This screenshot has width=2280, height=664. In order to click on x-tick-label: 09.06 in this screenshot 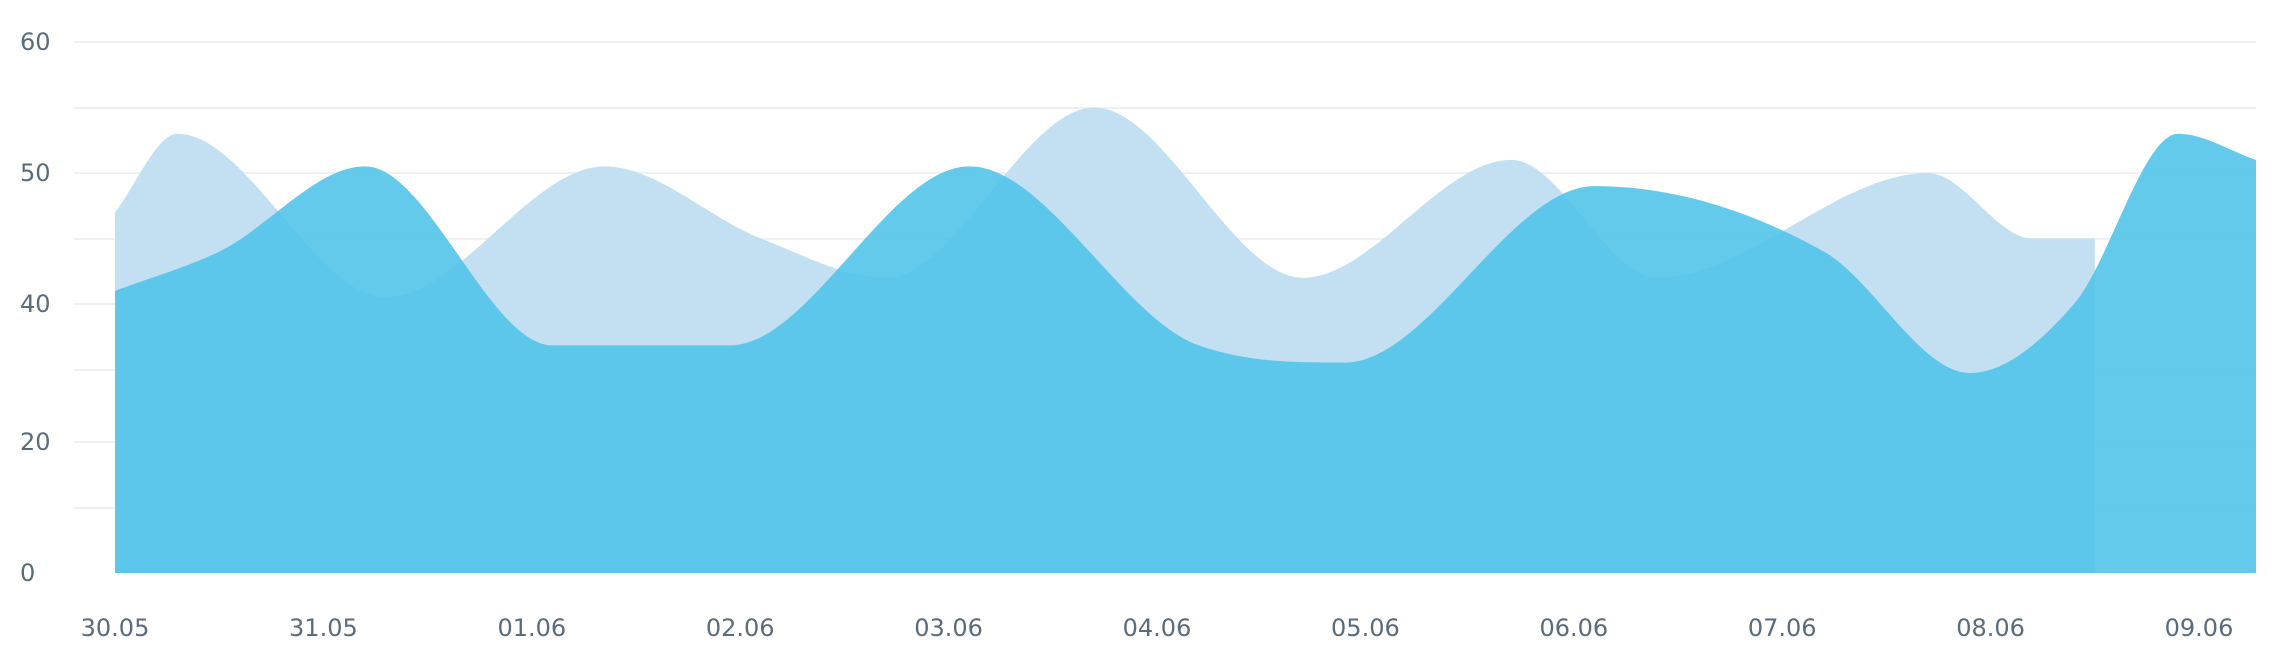, I will do `click(2199, 628)`.